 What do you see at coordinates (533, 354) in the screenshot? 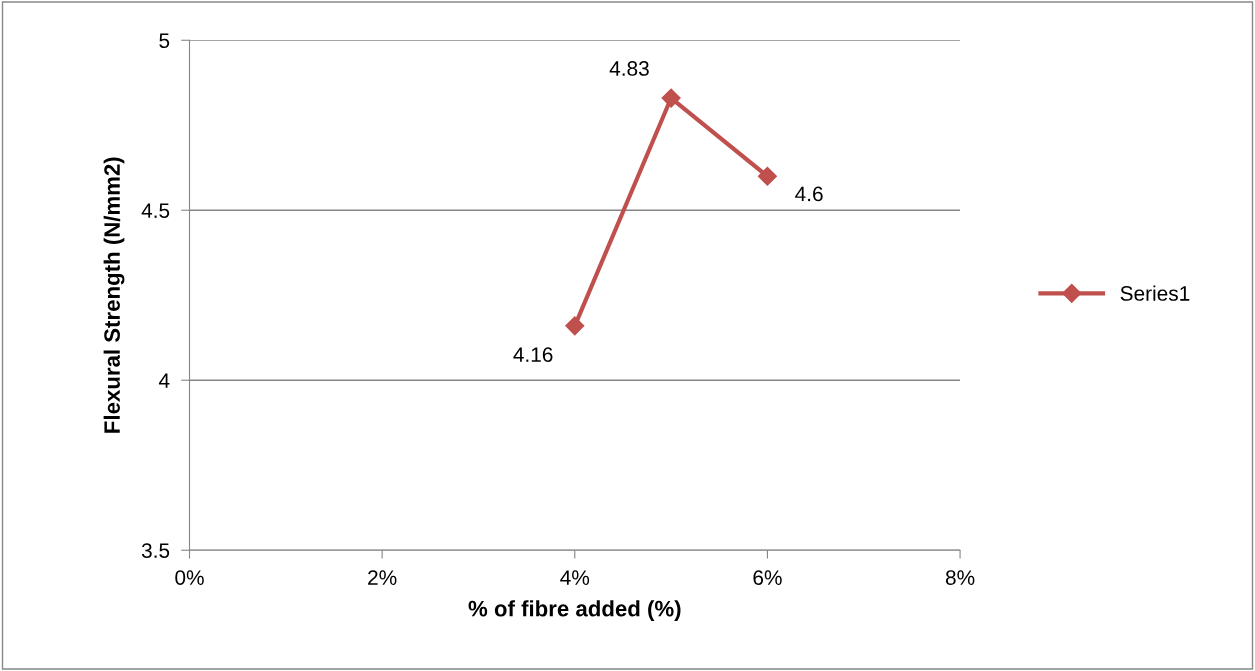
I see `data-label: 4.16` at bounding box center [533, 354].